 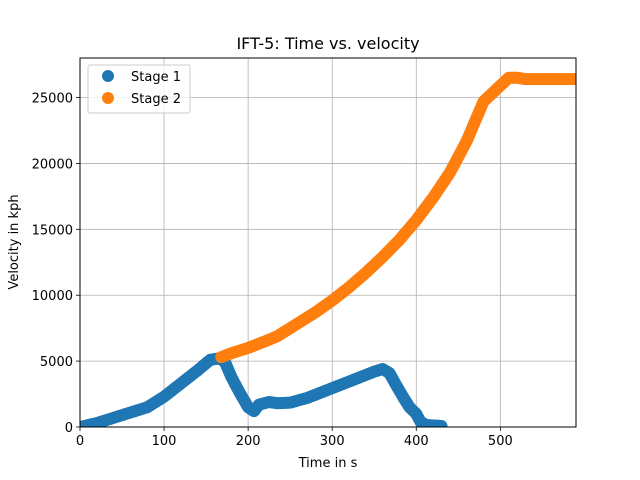 What do you see at coordinates (156, 77) in the screenshot?
I see `legend-label-stage-1: Stage 1` at bounding box center [156, 77].